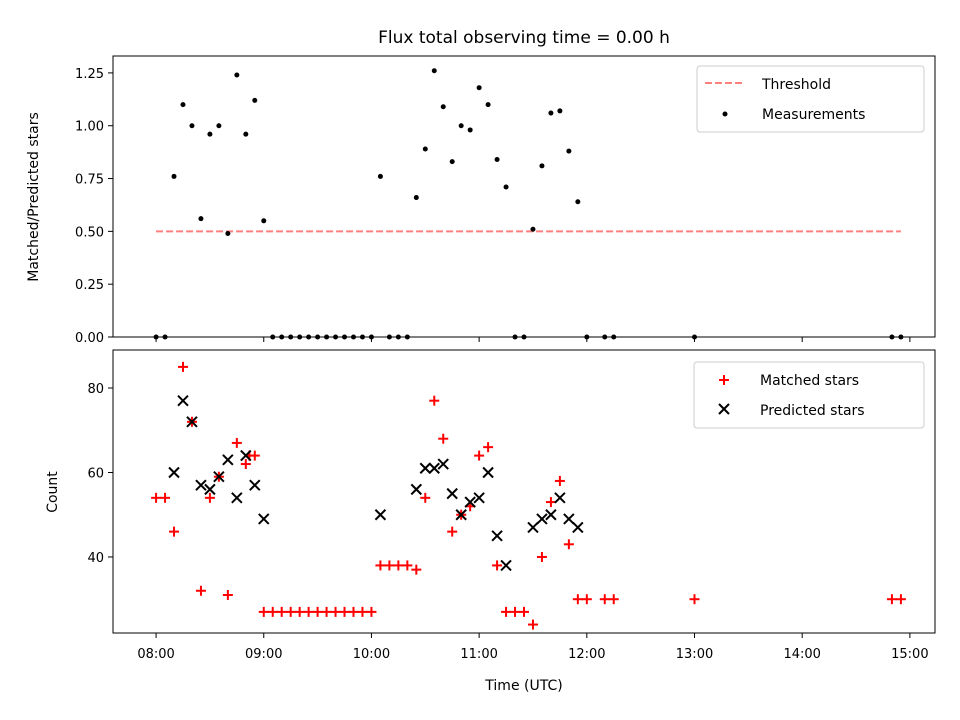 Image resolution: width=960 pixels, height=720 pixels. Describe the element at coordinates (812, 411) in the screenshot. I see `bottom-legend-predicted-label: Predicted stars` at that location.